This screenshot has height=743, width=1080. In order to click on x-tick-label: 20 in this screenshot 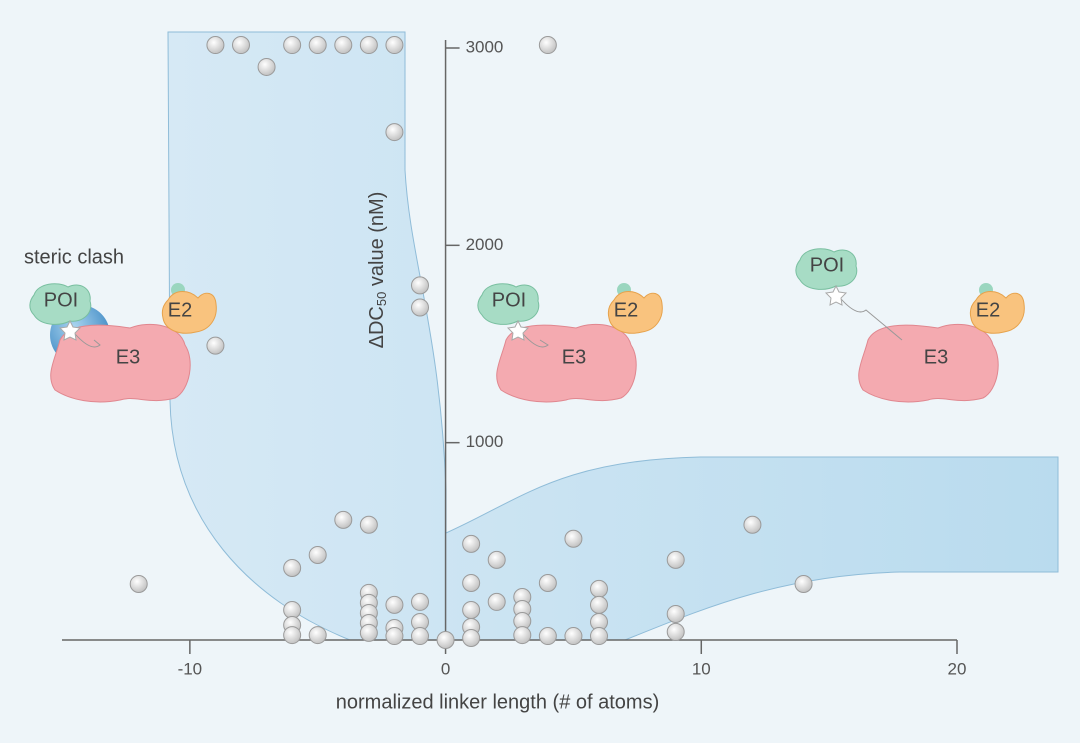, I will do `click(957, 668)`.